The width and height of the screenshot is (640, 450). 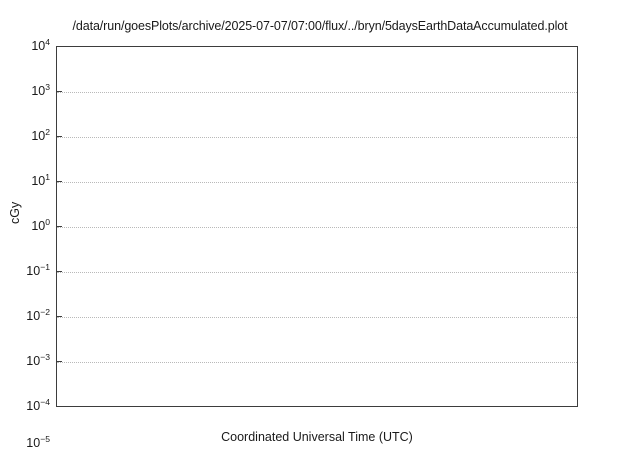 What do you see at coordinates (45, 438) in the screenshot?
I see `y-tick-exponent: −5` at bounding box center [45, 438].